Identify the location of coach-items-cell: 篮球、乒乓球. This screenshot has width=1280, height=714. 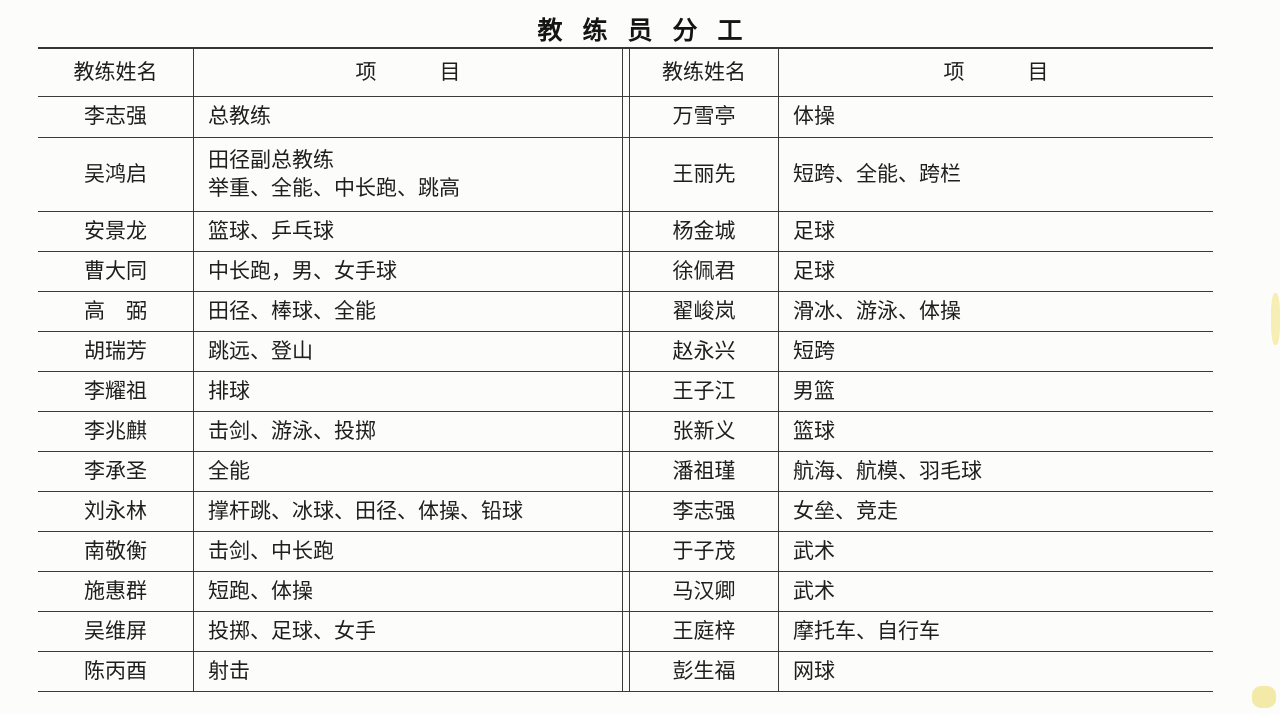
(407, 232).